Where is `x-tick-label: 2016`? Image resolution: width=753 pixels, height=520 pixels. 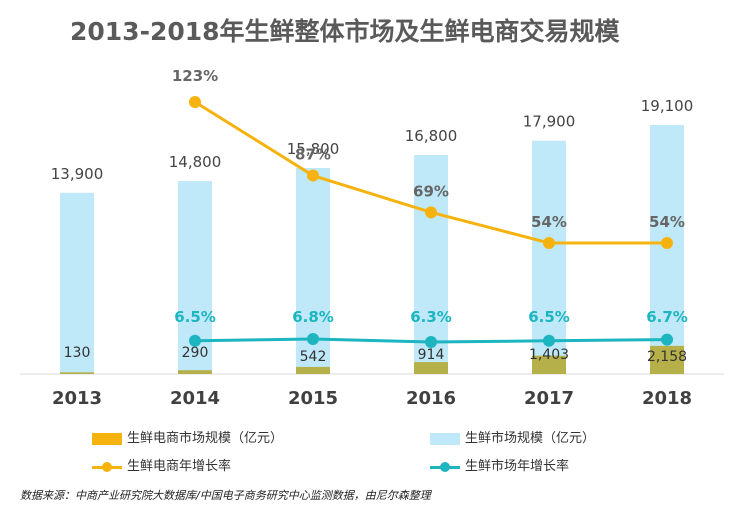 x-tick-label: 2016 is located at coordinates (431, 398).